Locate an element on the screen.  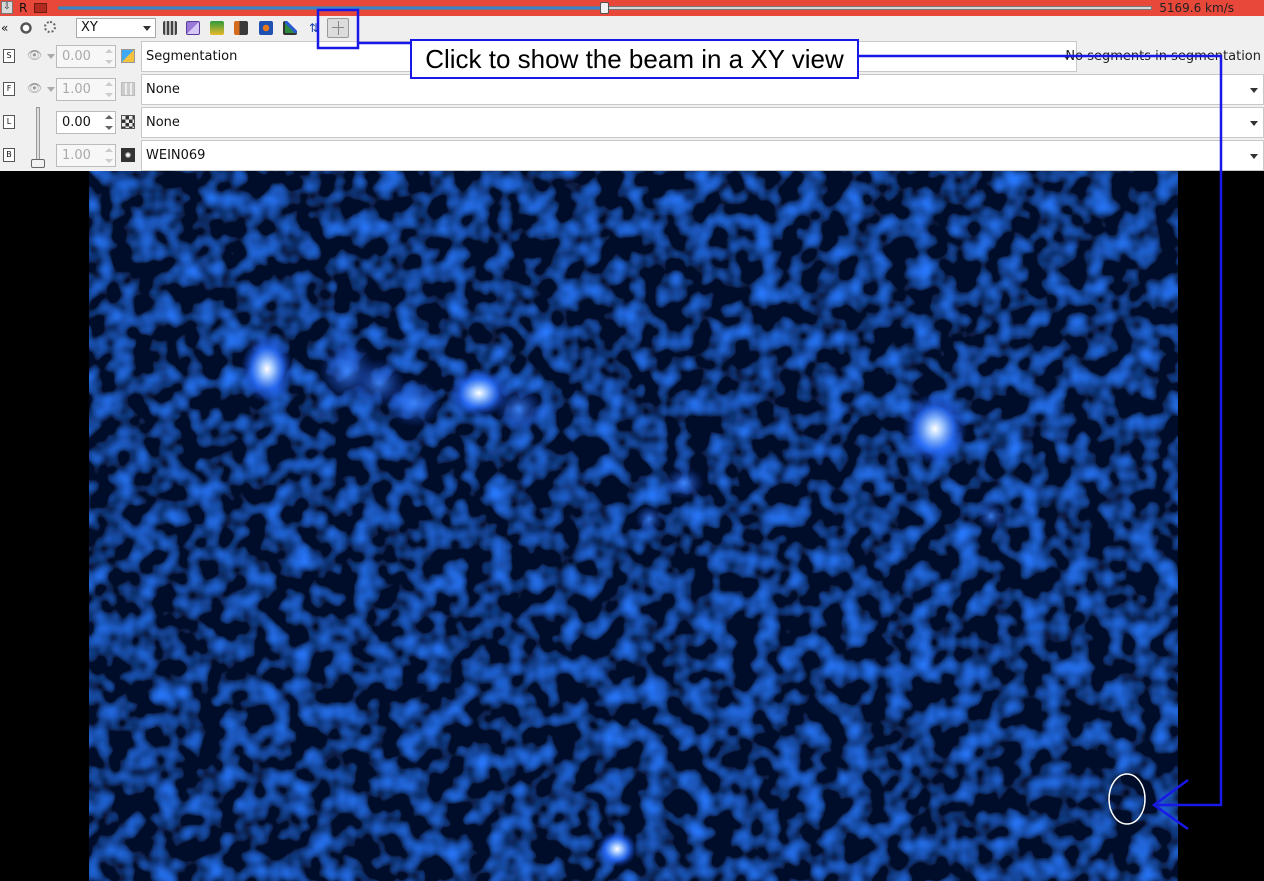
layer-select: None is located at coordinates (702, 122).